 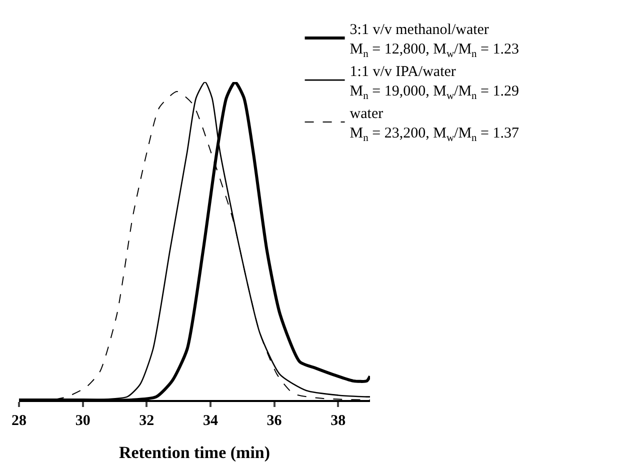 I want to click on legend-label: 3:1 v/v methanol/water M$_{n}$ = 12,800, M$_{w}$/M$_{n}$ = 1.23, so click(x=435, y=41).